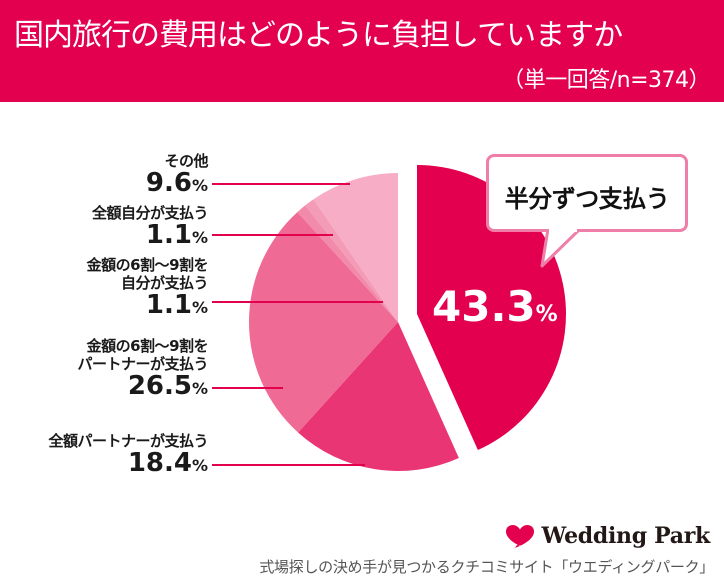  I want to click on callout-label: 半分ずつ支払う, so click(587, 199).